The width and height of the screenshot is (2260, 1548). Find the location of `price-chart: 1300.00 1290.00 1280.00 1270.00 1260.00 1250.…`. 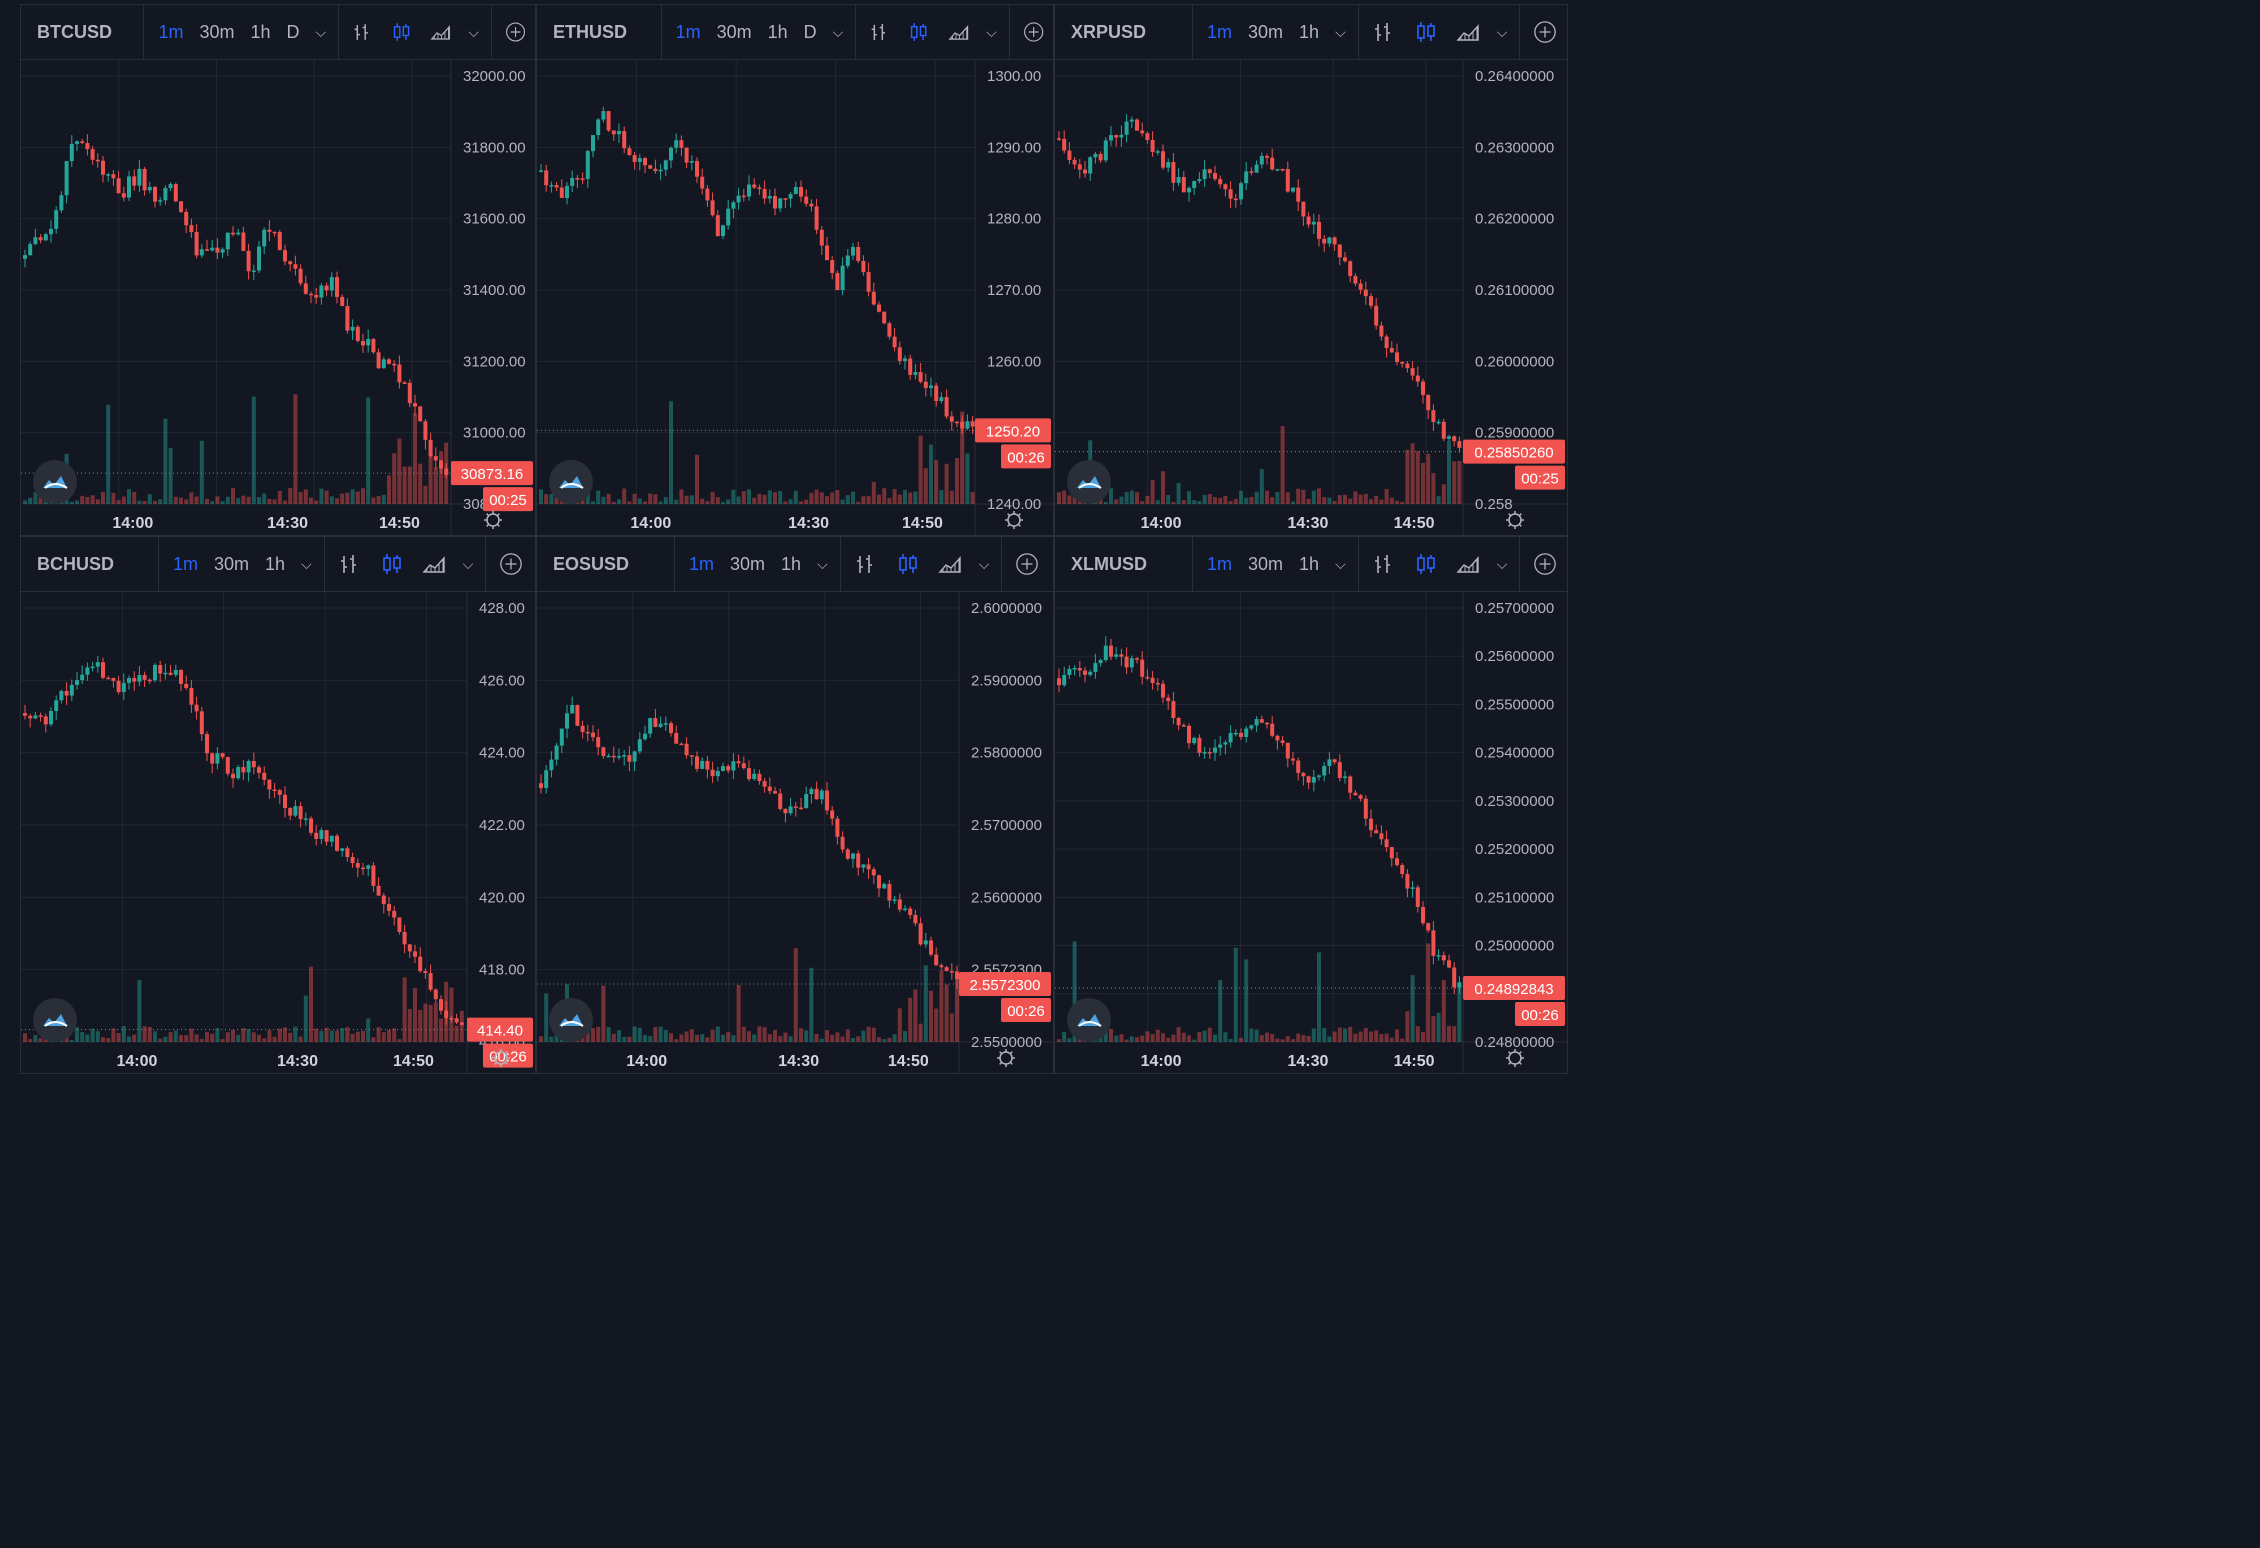

price-chart: 1300.00 1290.00 1280.00 1270.00 1260.00 1250.… is located at coordinates (795, 298).